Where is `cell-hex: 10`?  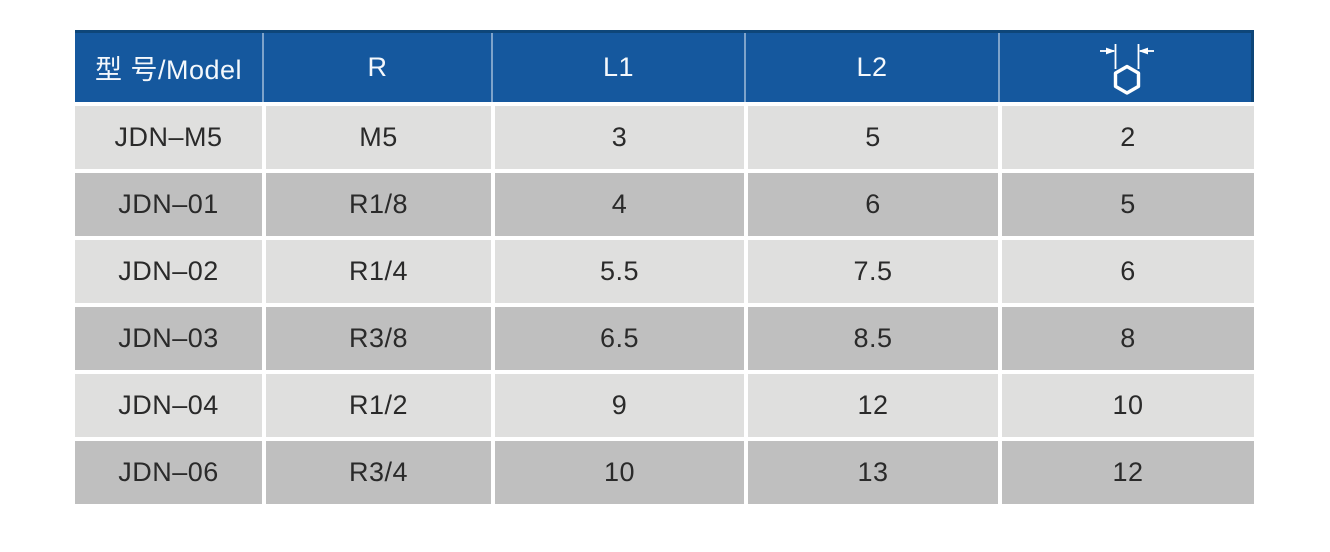
cell-hex: 10 is located at coordinates (1126, 405).